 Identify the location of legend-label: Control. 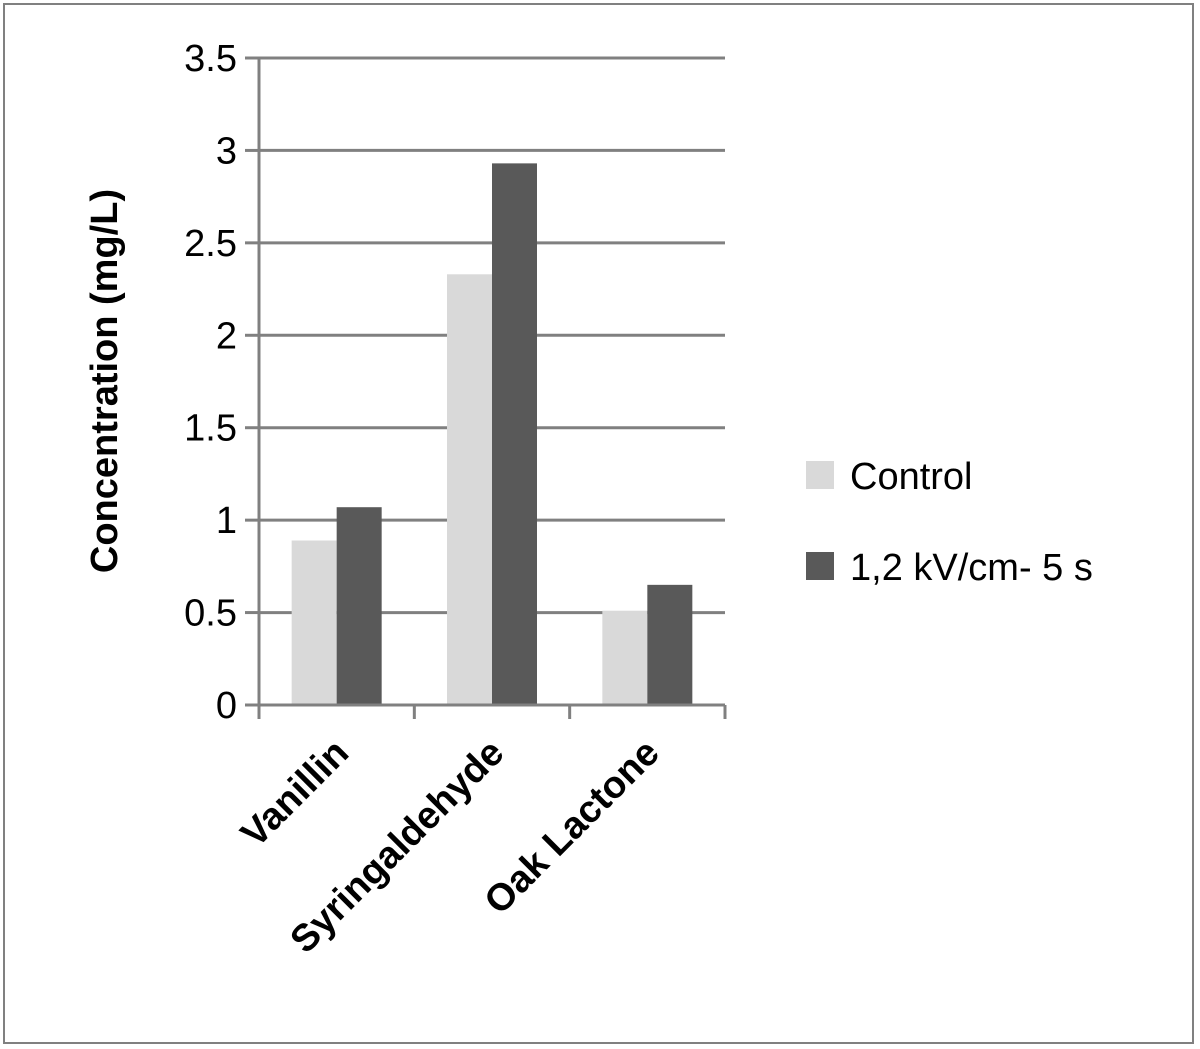
(911, 477).